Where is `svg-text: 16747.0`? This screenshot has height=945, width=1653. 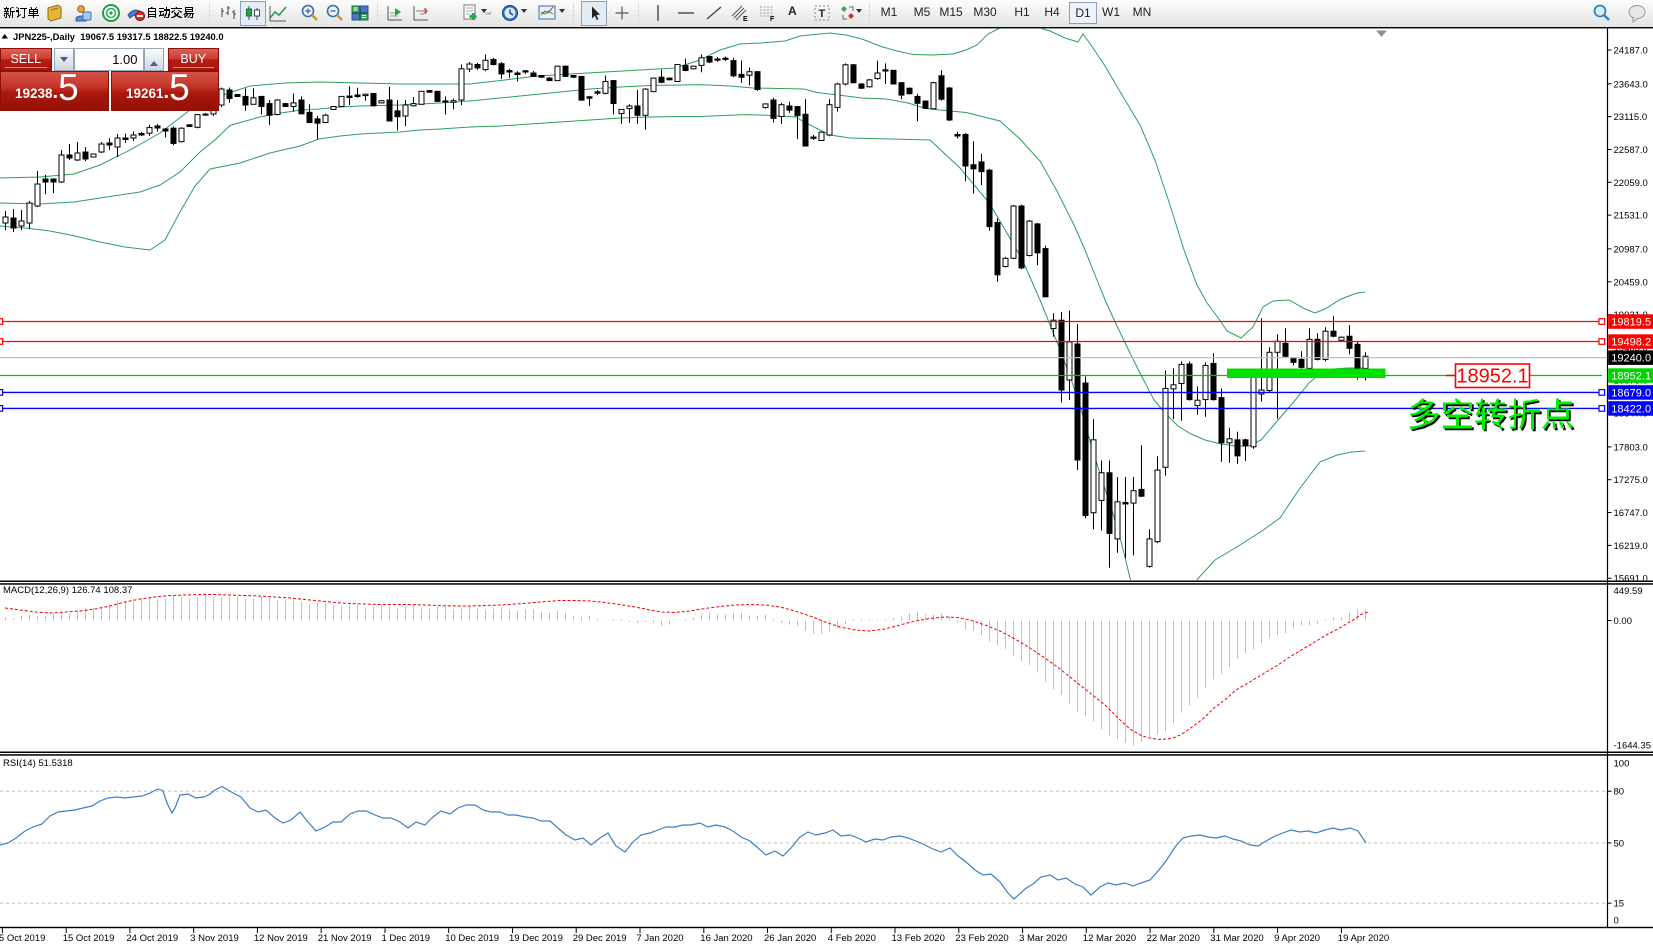
svg-text: 16747.0 is located at coordinates (1631, 513).